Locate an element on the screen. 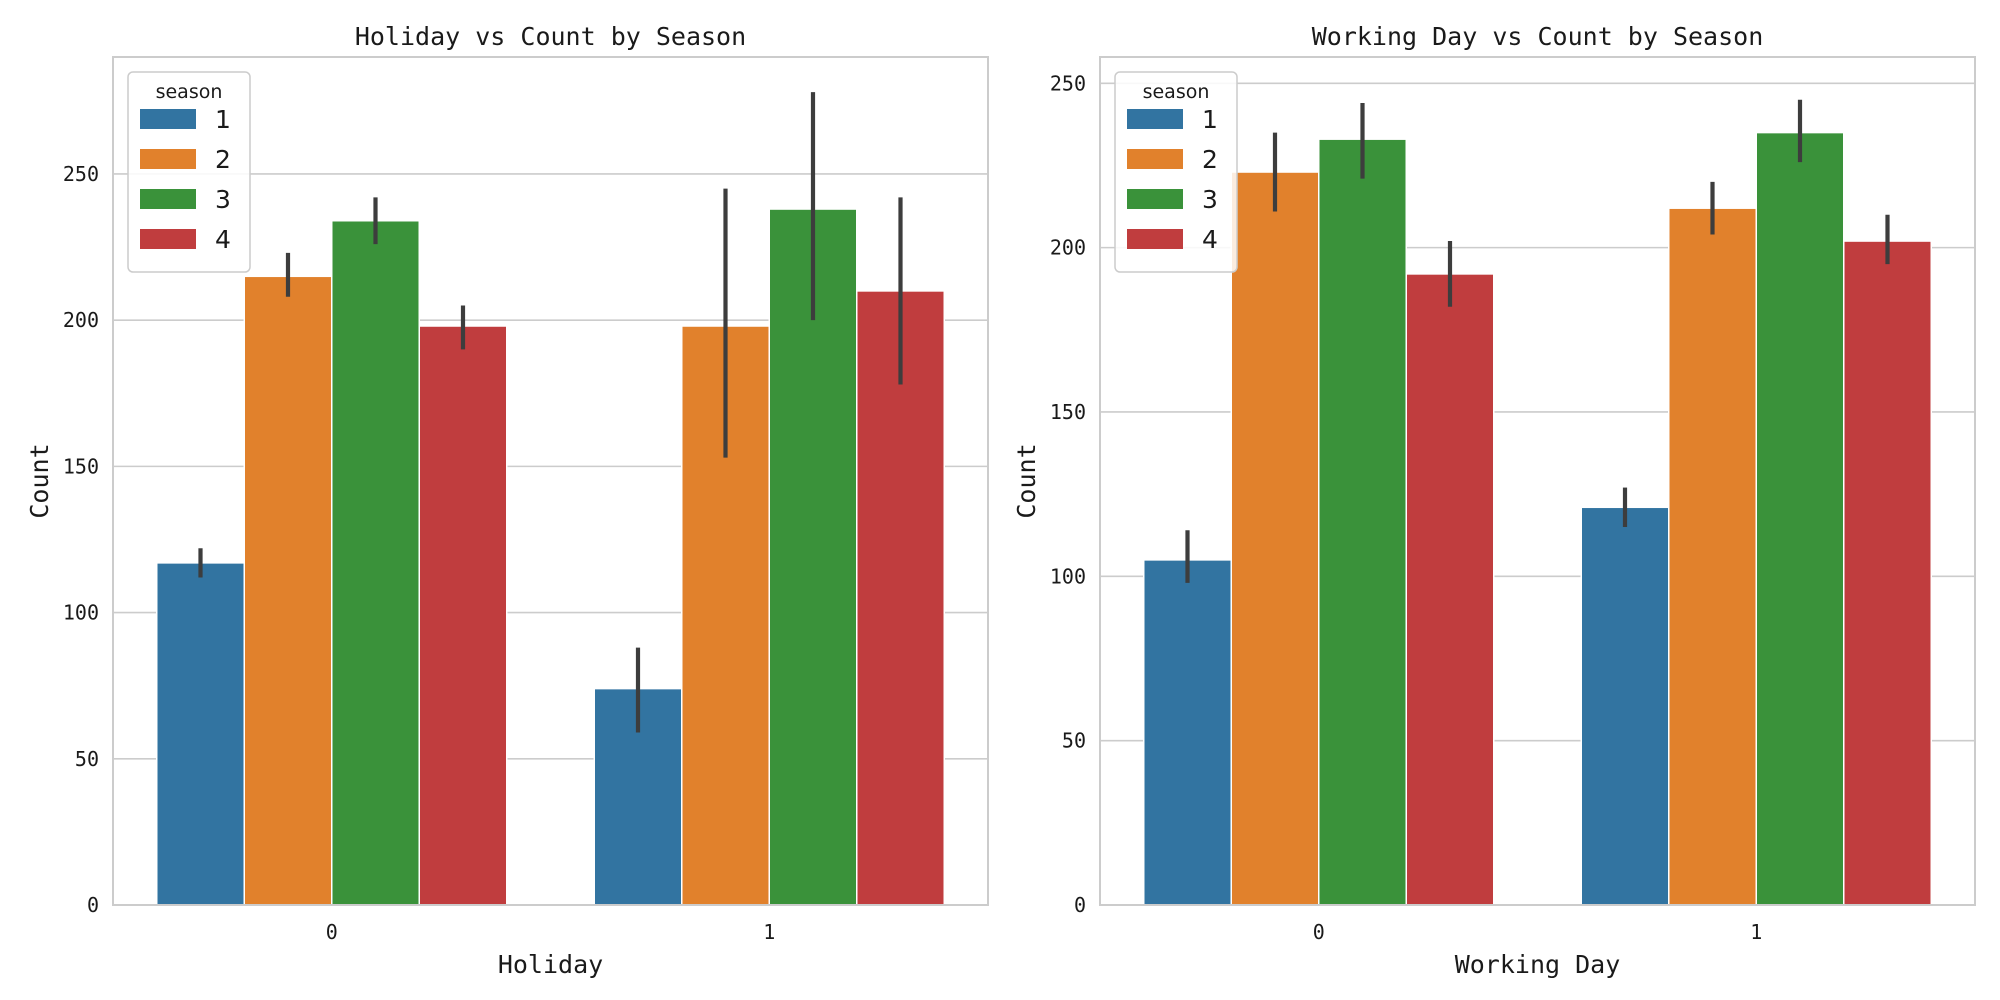 This screenshot has width=2000, height=1000. chart-title: Working Day vs Count by Season is located at coordinates (1538, 36).